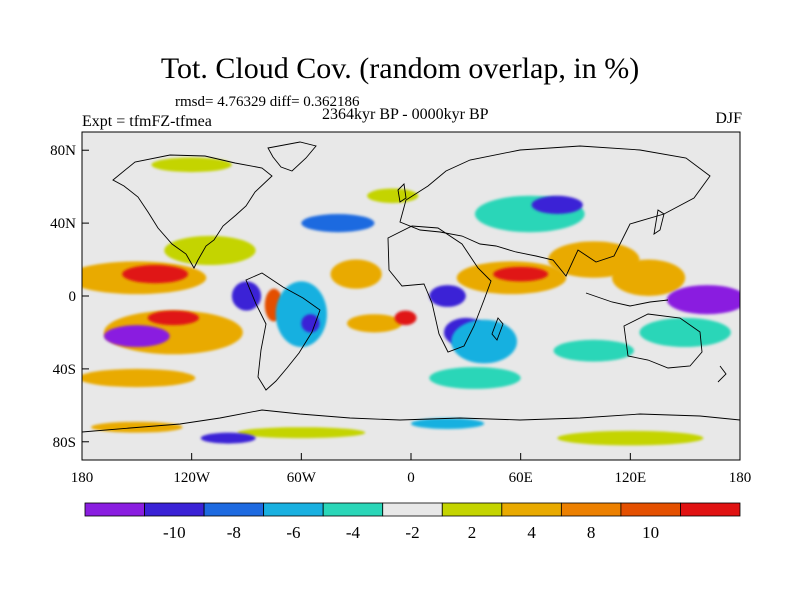  Describe the element at coordinates (412, 532) in the screenshot. I see `colorbar-label: -2` at that location.